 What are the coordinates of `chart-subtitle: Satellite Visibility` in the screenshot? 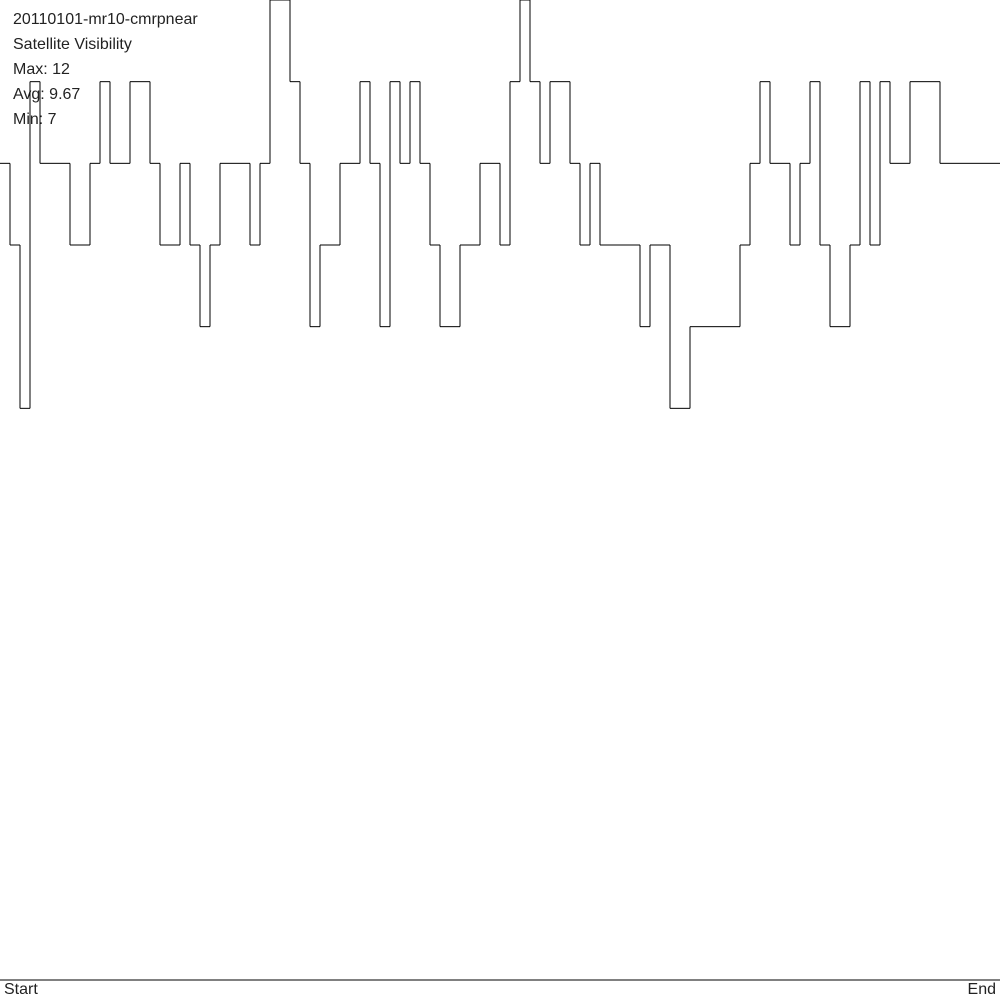 It's located at (72, 44).